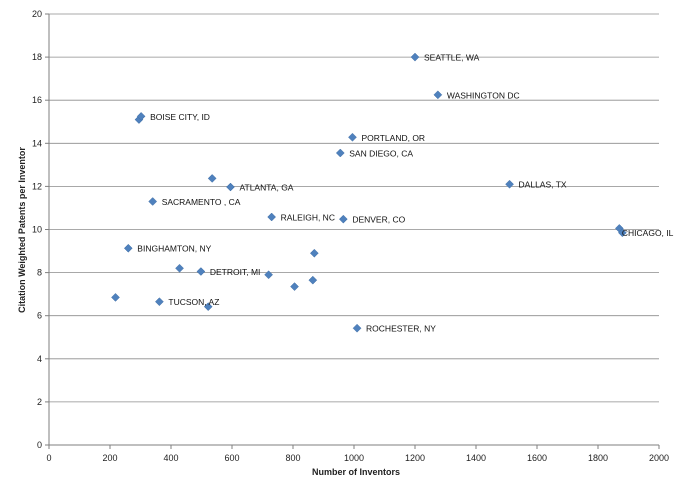 This screenshot has width=680, height=493. Describe the element at coordinates (37, 230) in the screenshot. I see `y-tick-label-10: 10` at that location.